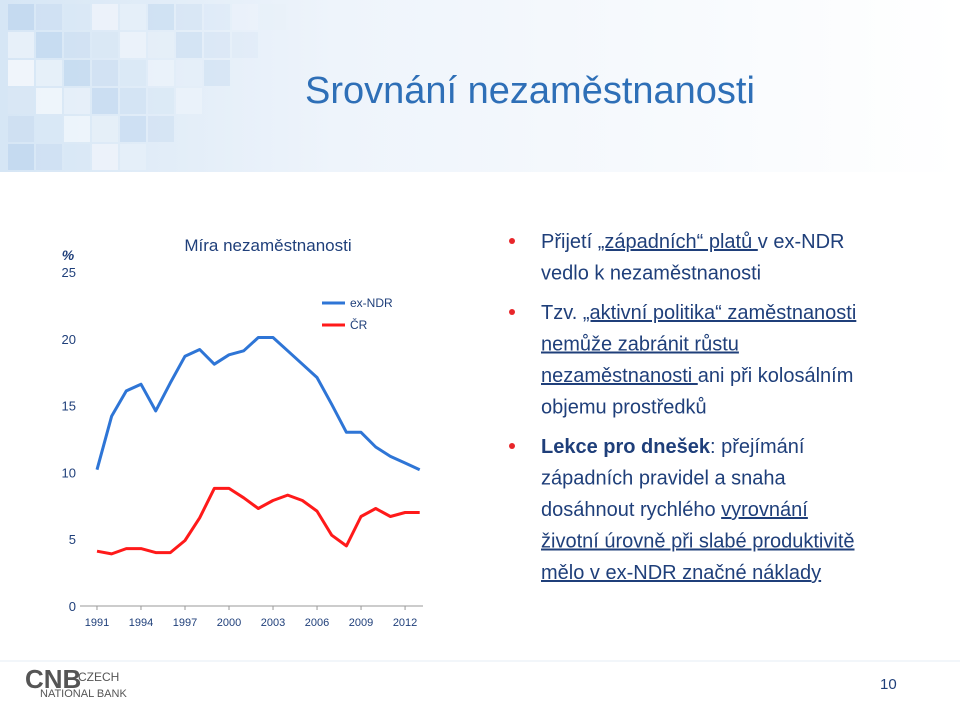  What do you see at coordinates (888, 684) in the screenshot?
I see `page-number: 10` at bounding box center [888, 684].